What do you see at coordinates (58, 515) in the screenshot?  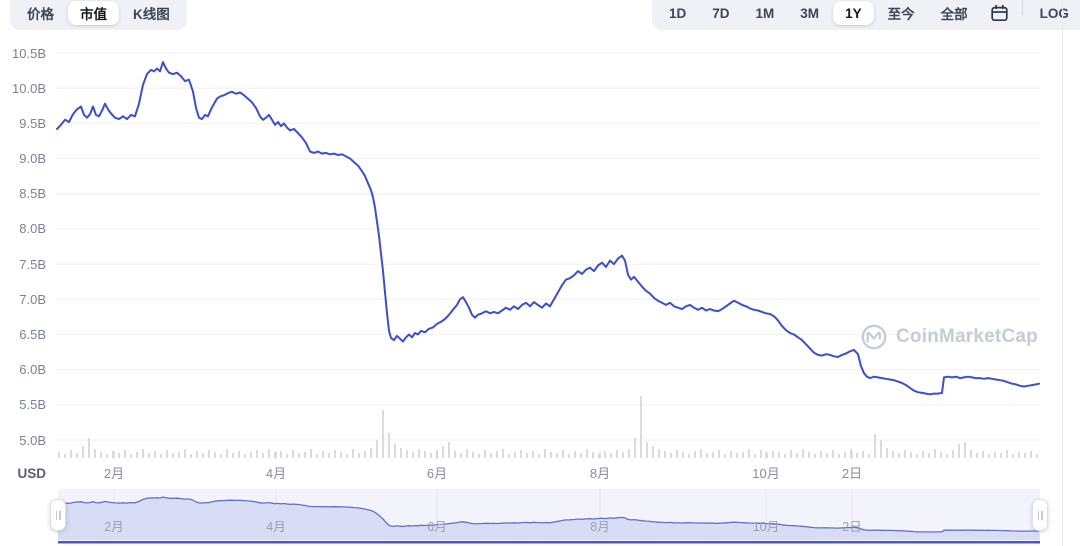 I see `range-start-handle` at bounding box center [58, 515].